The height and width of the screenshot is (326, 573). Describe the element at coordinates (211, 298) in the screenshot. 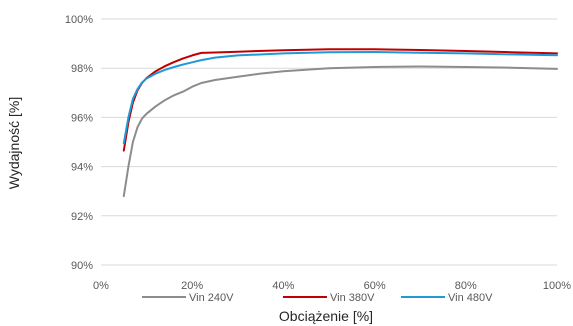

I see `legend-label: Vin 240V` at that location.